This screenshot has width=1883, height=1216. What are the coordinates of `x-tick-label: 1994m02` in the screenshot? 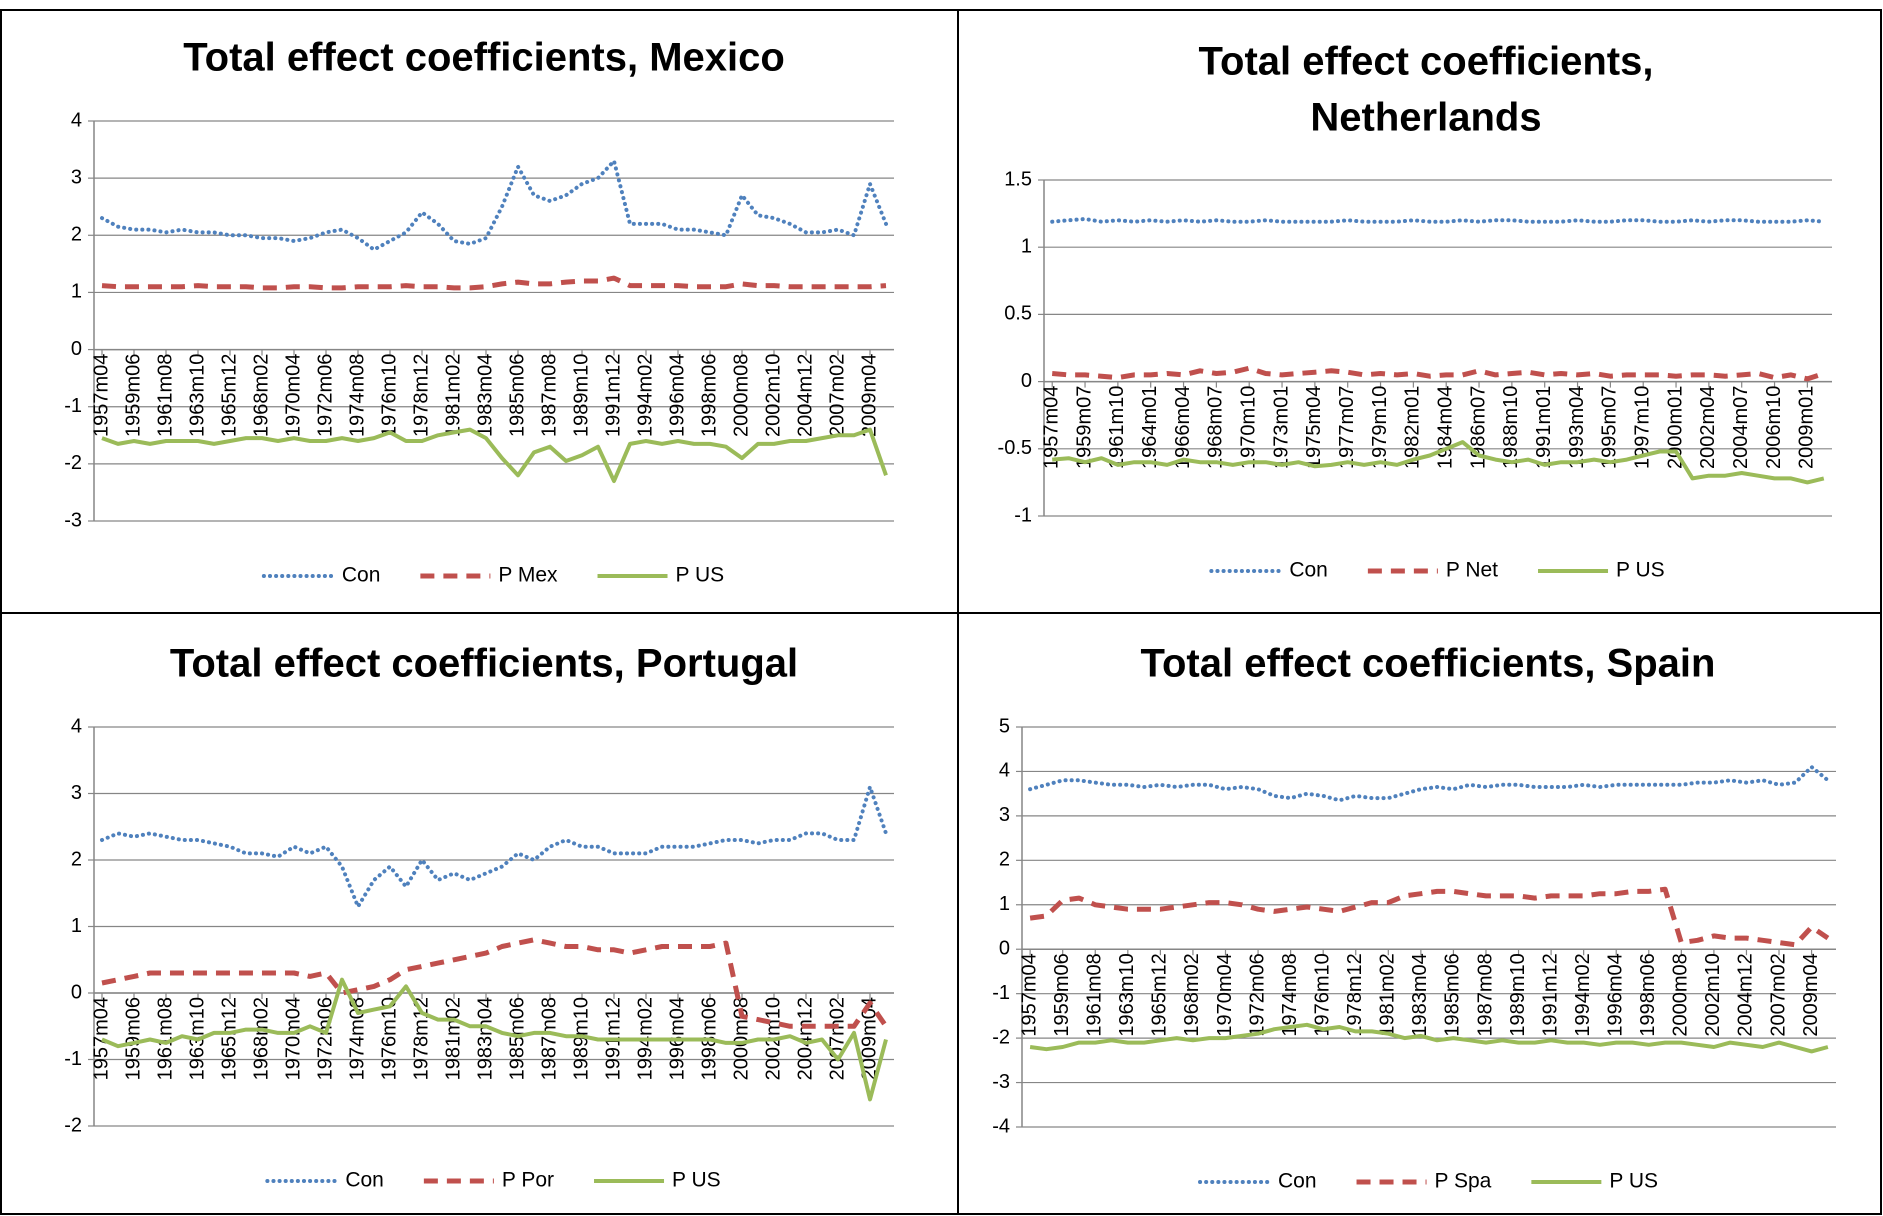 It's located at (645, 395).